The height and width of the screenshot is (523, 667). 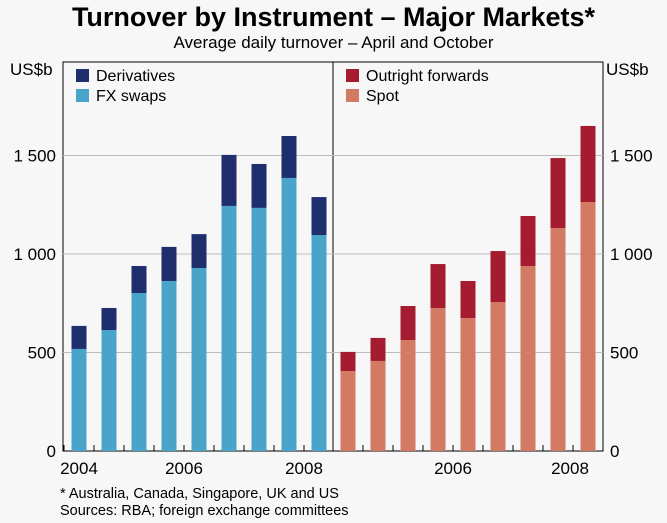 I want to click on y-tick-label-right: 1 000, so click(x=631, y=254).